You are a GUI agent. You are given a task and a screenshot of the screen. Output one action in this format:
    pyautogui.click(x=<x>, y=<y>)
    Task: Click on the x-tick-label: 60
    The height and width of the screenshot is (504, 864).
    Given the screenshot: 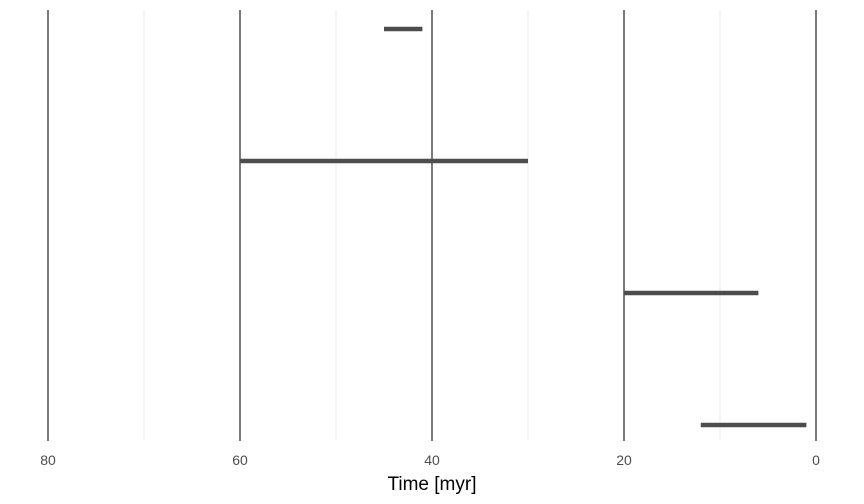 What is the action you would take?
    pyautogui.click(x=240, y=460)
    